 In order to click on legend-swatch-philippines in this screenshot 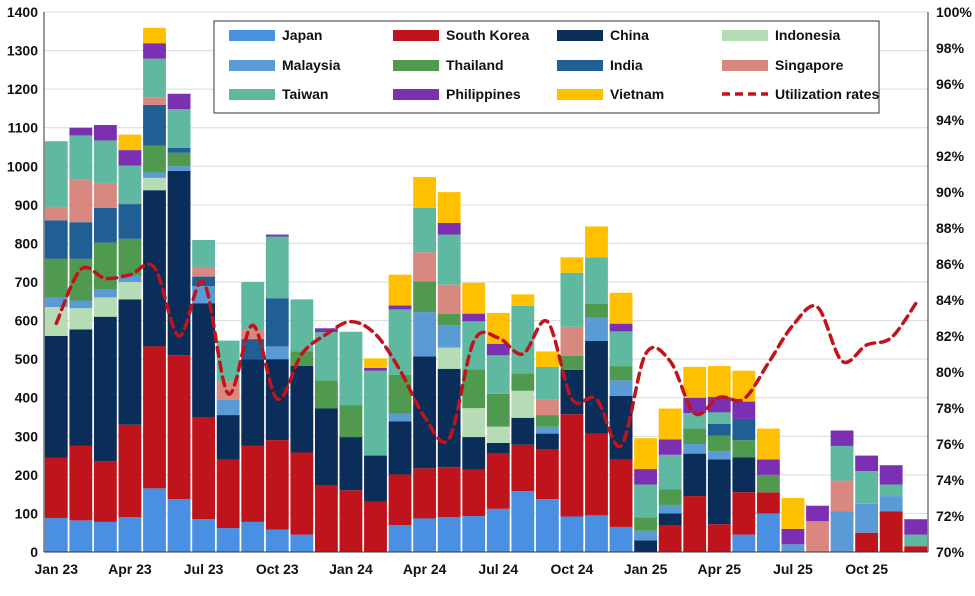, I will do `click(416, 94)`.